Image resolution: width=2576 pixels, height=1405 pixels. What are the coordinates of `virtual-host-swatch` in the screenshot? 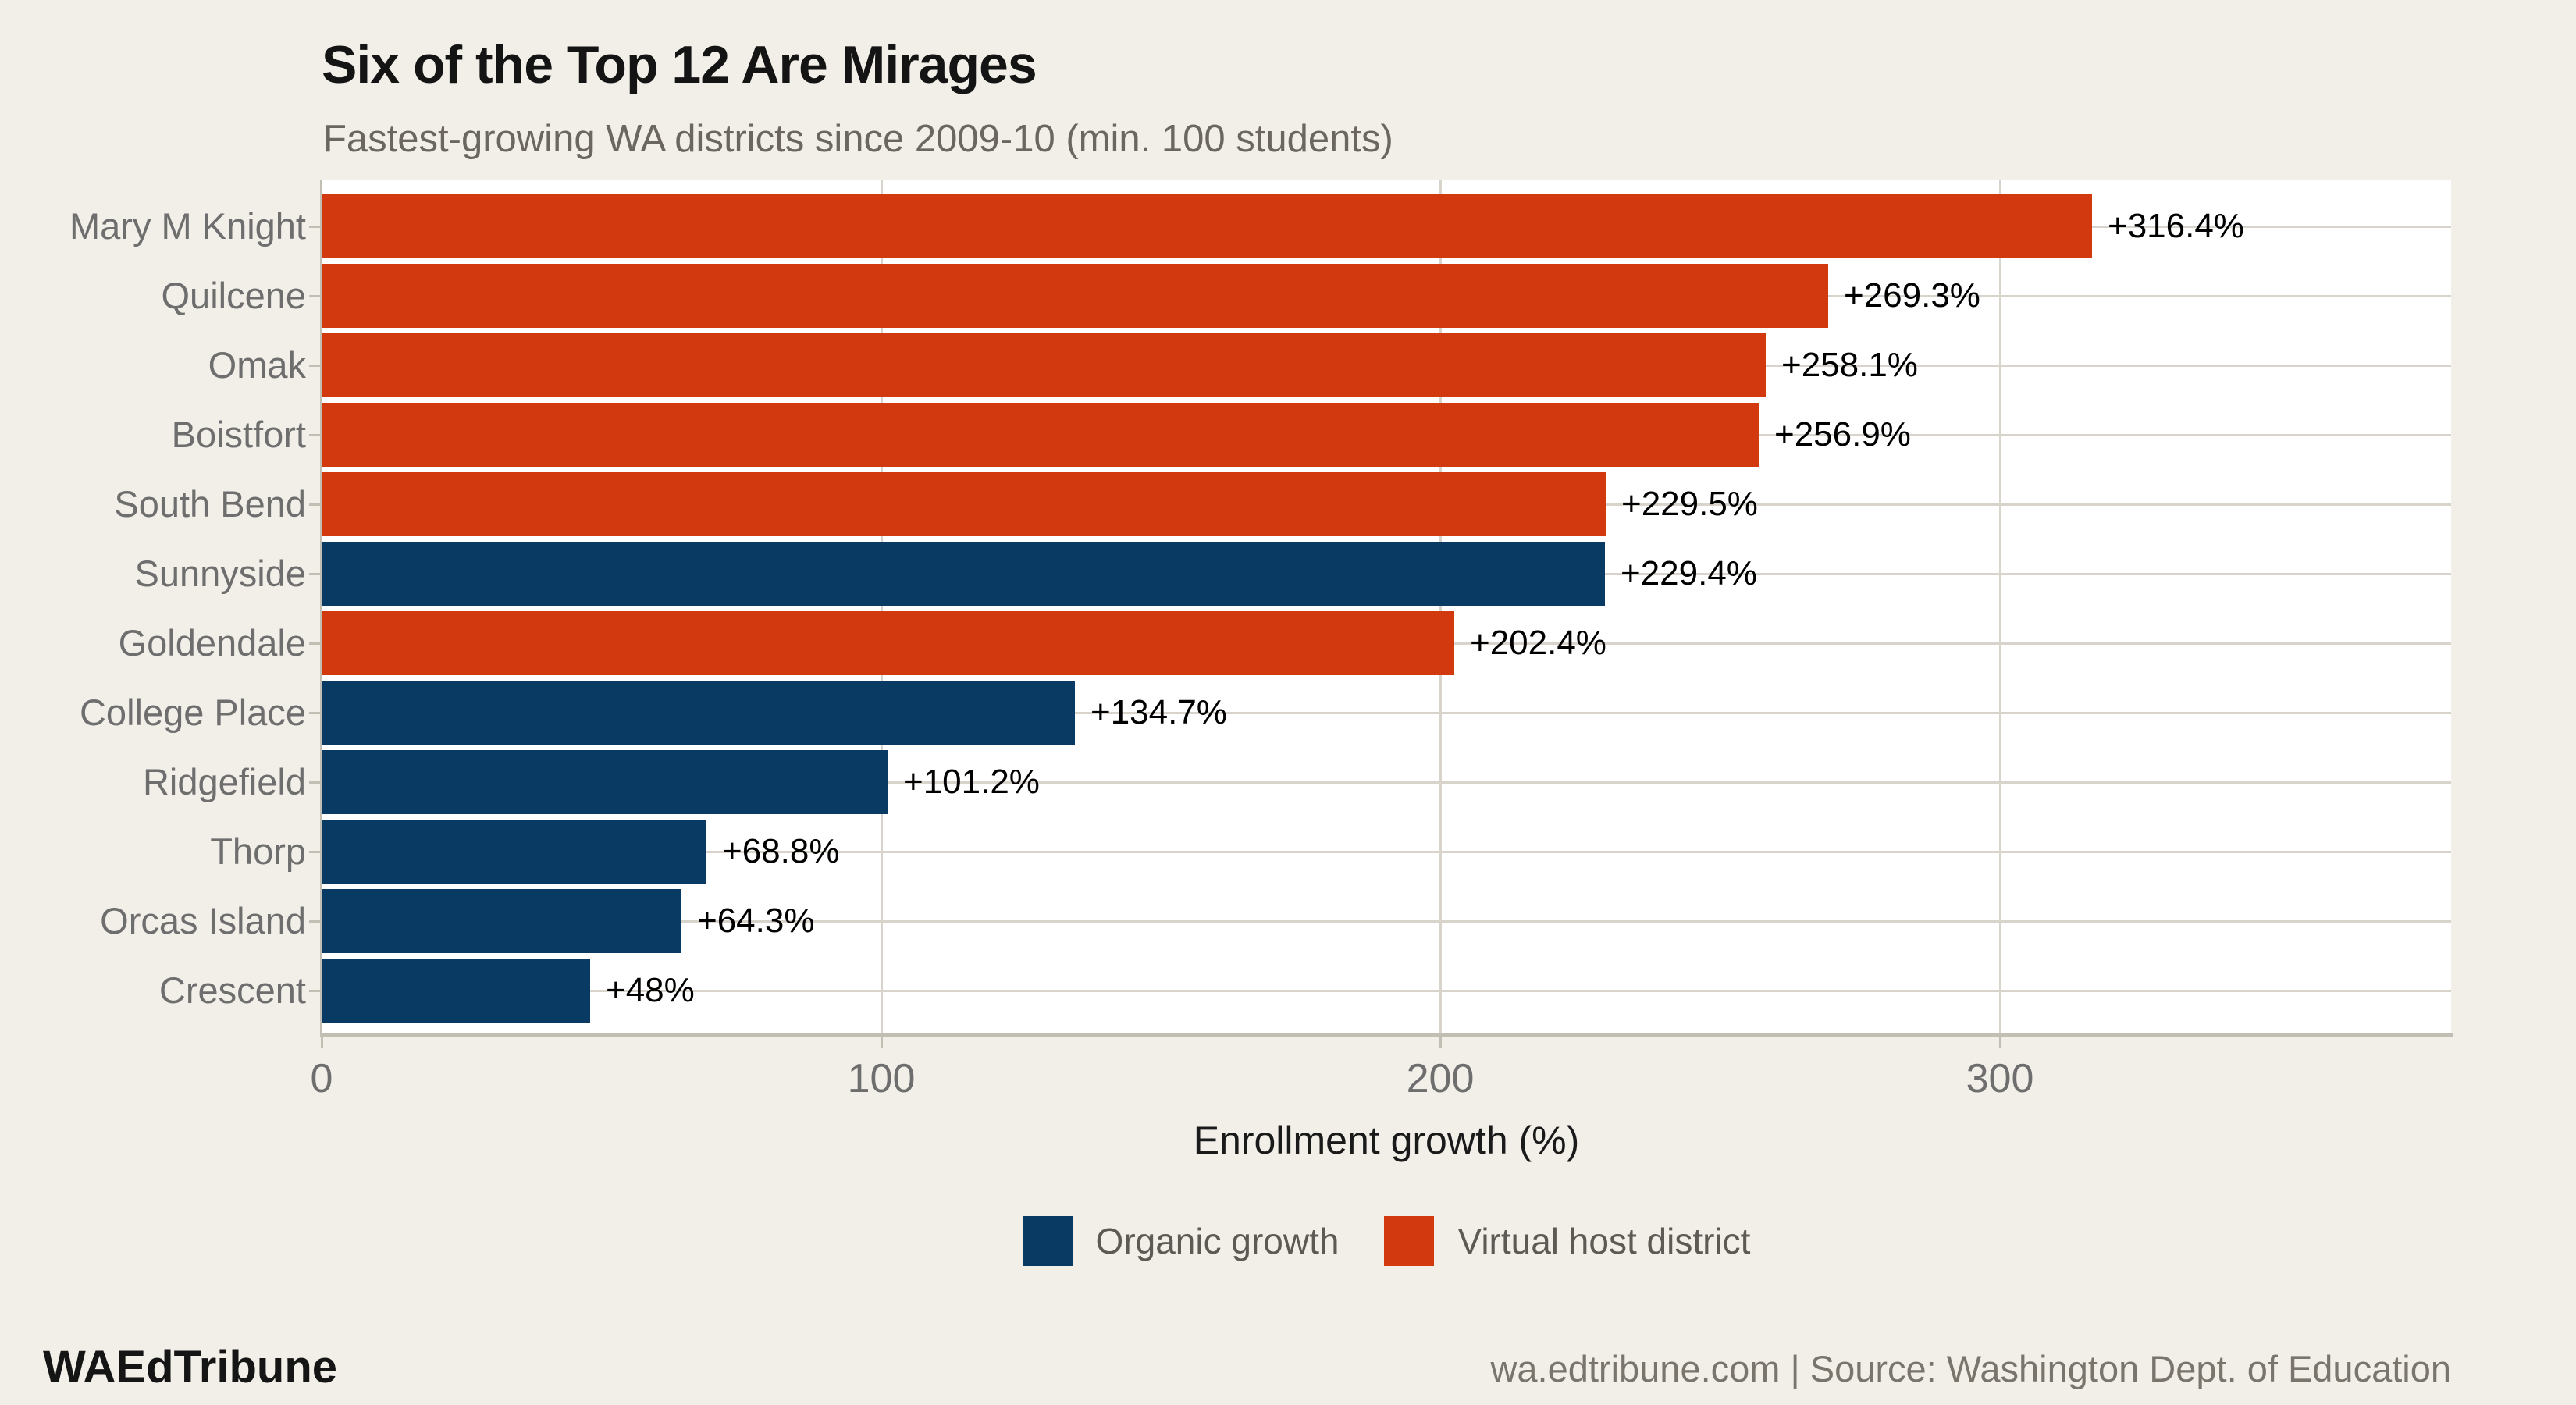 It's located at (1409, 1241).